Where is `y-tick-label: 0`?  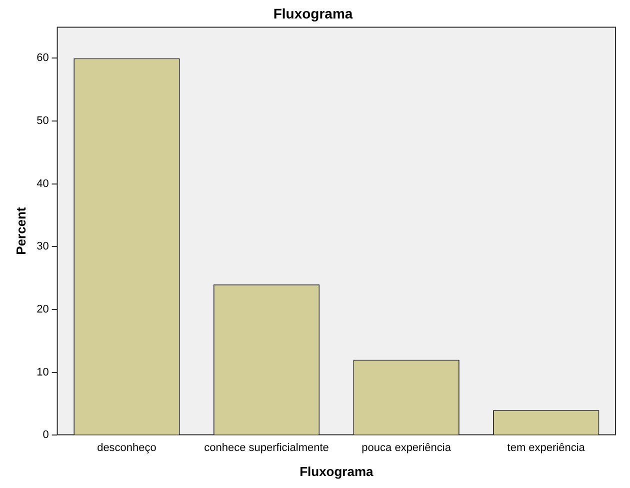 y-tick-label: 0 is located at coordinates (45, 435).